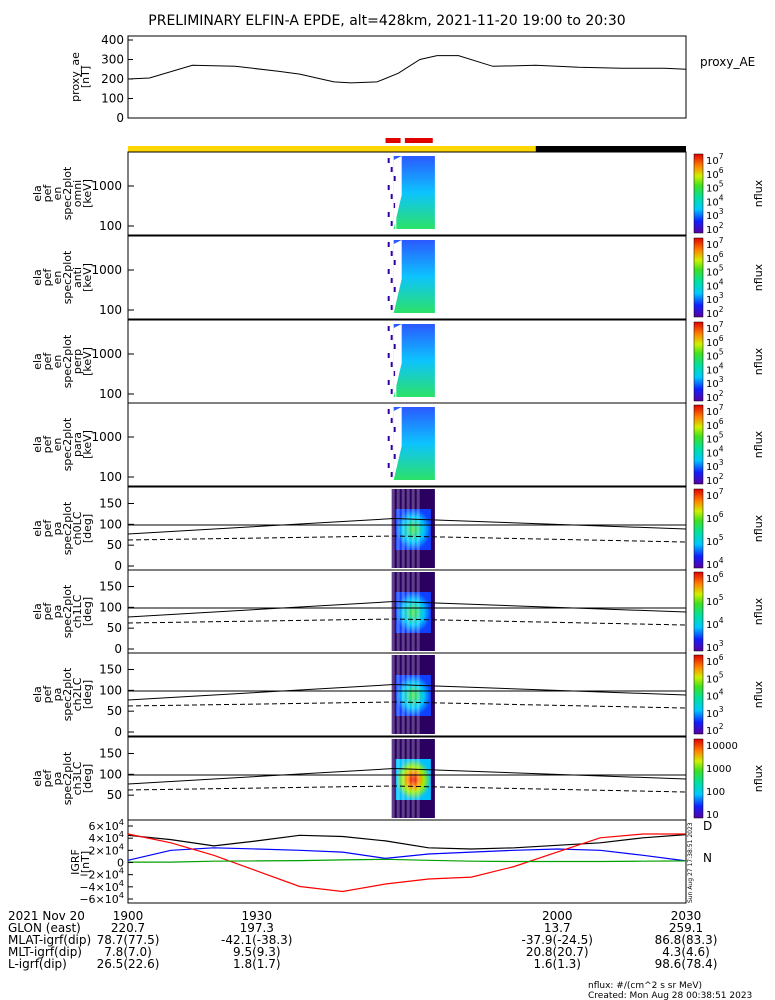 This screenshot has height=1000, width=775. What do you see at coordinates (257, 928) in the screenshot?
I see `orbit-row-value: 197.3` at bounding box center [257, 928].